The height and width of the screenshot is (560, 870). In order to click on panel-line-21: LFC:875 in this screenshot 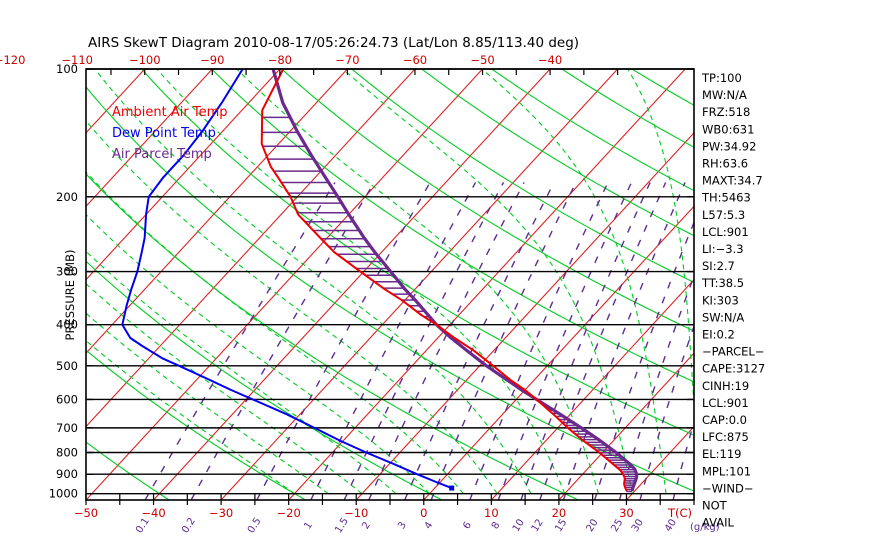, I will do `click(725, 437)`.